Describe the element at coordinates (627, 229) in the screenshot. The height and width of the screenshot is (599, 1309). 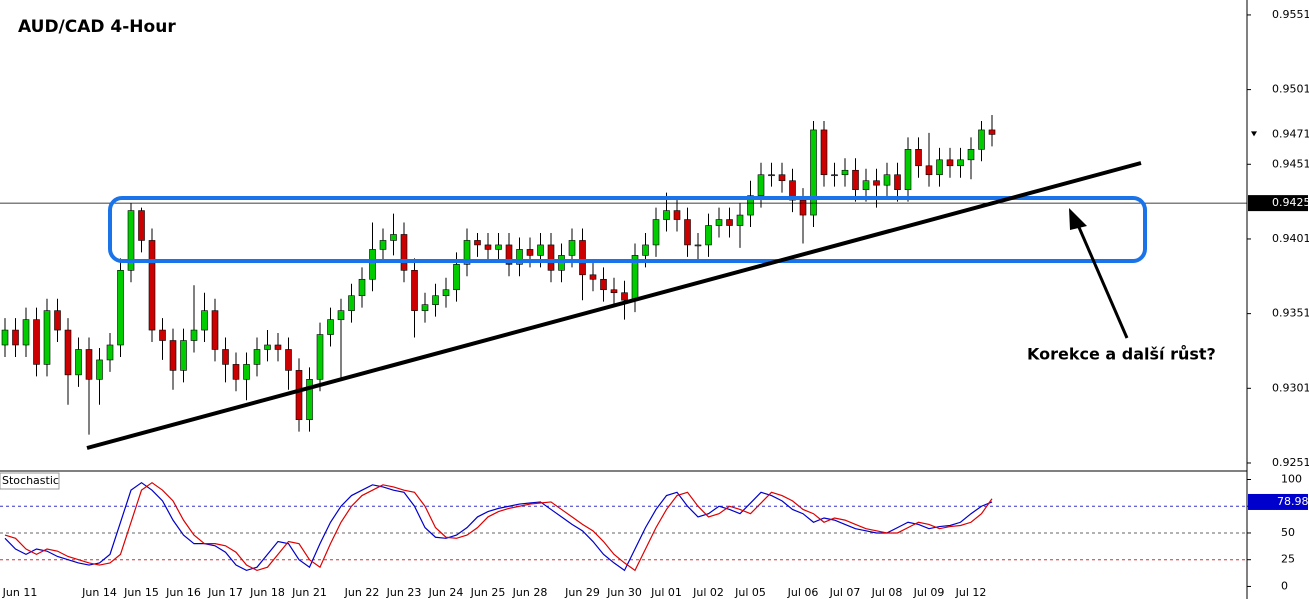
I see `support-zone` at that location.